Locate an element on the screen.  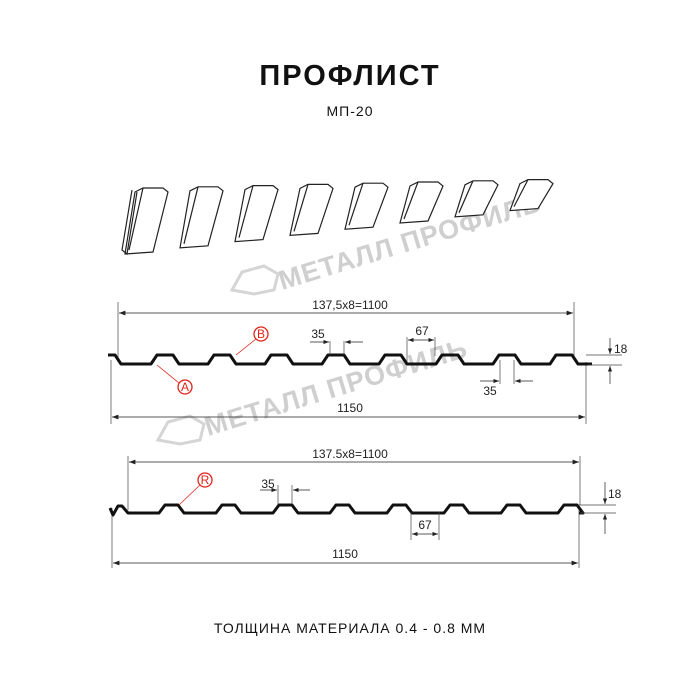
material-thickness-note: ТОЛЩИНА МАТЕРИАЛА 0.4 - 0.8 ММ is located at coordinates (350, 628).